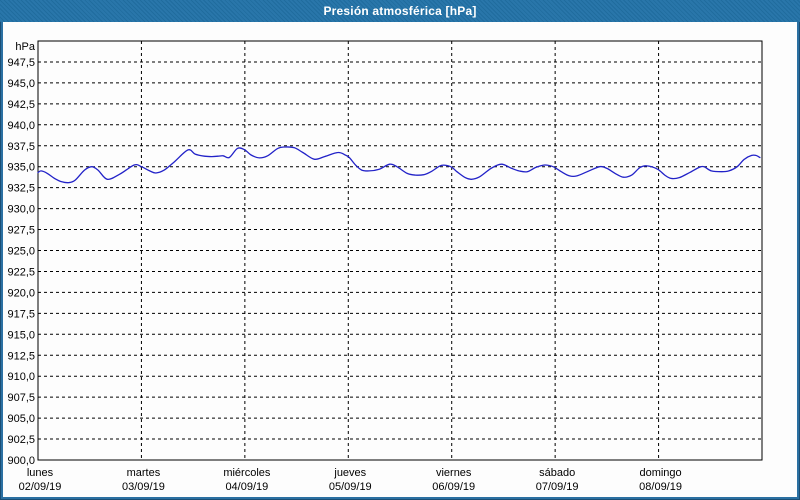 This screenshot has width=800, height=500. I want to click on x-axis-date-label: 08/09/19, so click(660, 487).